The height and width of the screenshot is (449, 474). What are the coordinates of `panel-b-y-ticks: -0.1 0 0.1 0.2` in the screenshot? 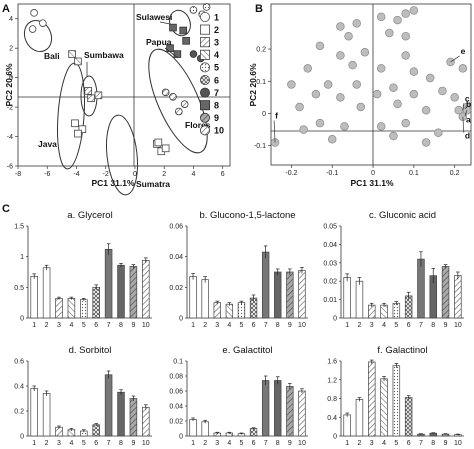 It's located at (262, 98).